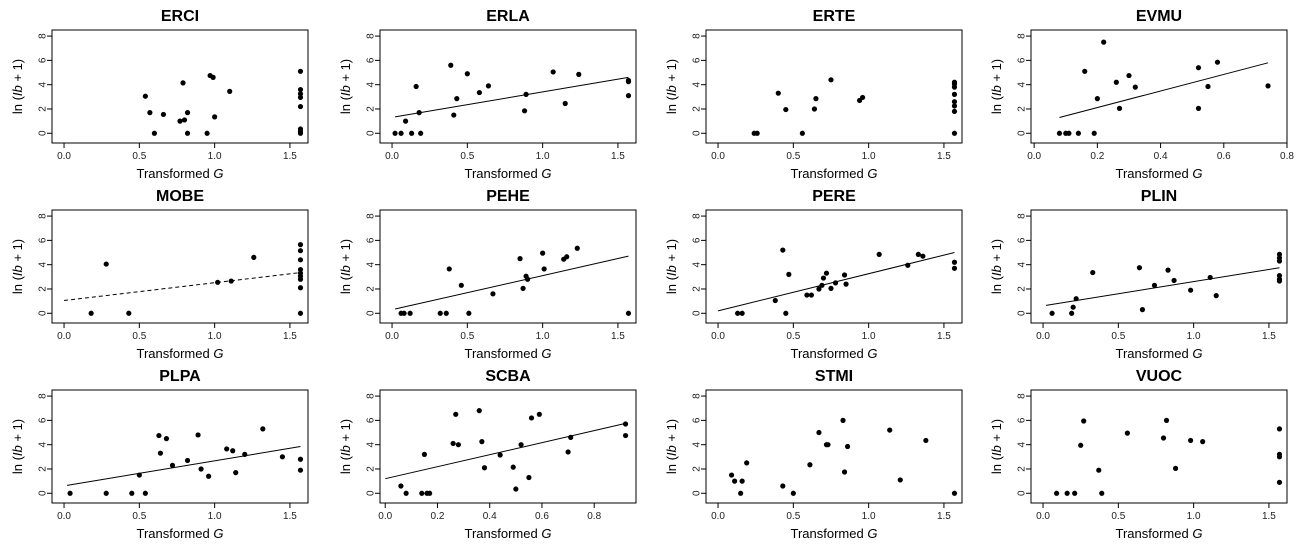  I want to click on x-axis-label-text: Transformed, so click(829, 173).